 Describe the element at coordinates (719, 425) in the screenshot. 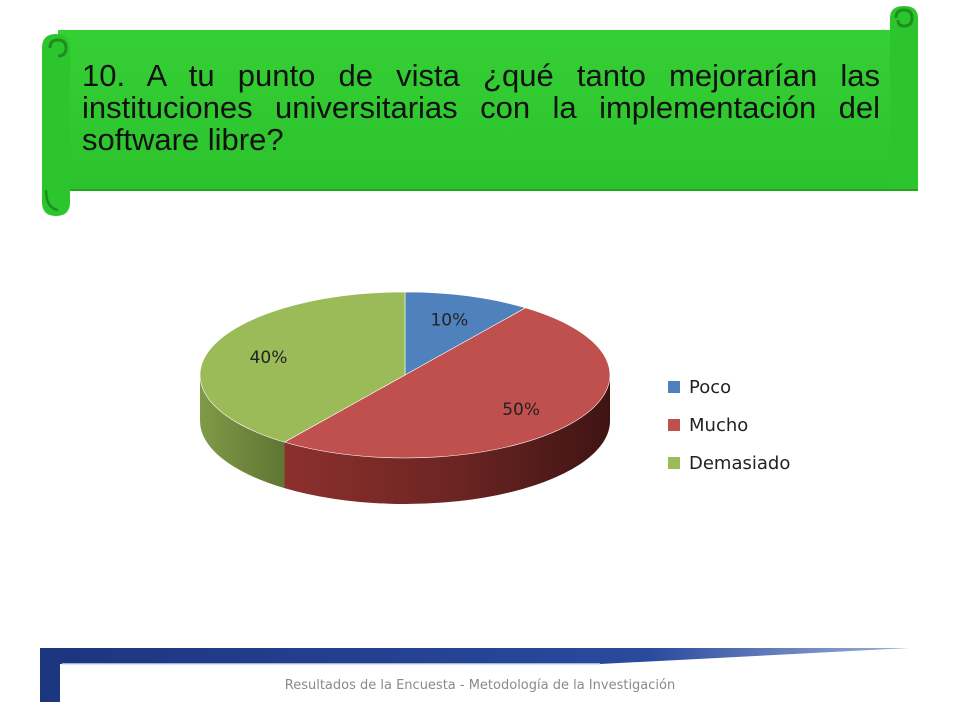

I see `legend-label-mucho: Mucho` at that location.